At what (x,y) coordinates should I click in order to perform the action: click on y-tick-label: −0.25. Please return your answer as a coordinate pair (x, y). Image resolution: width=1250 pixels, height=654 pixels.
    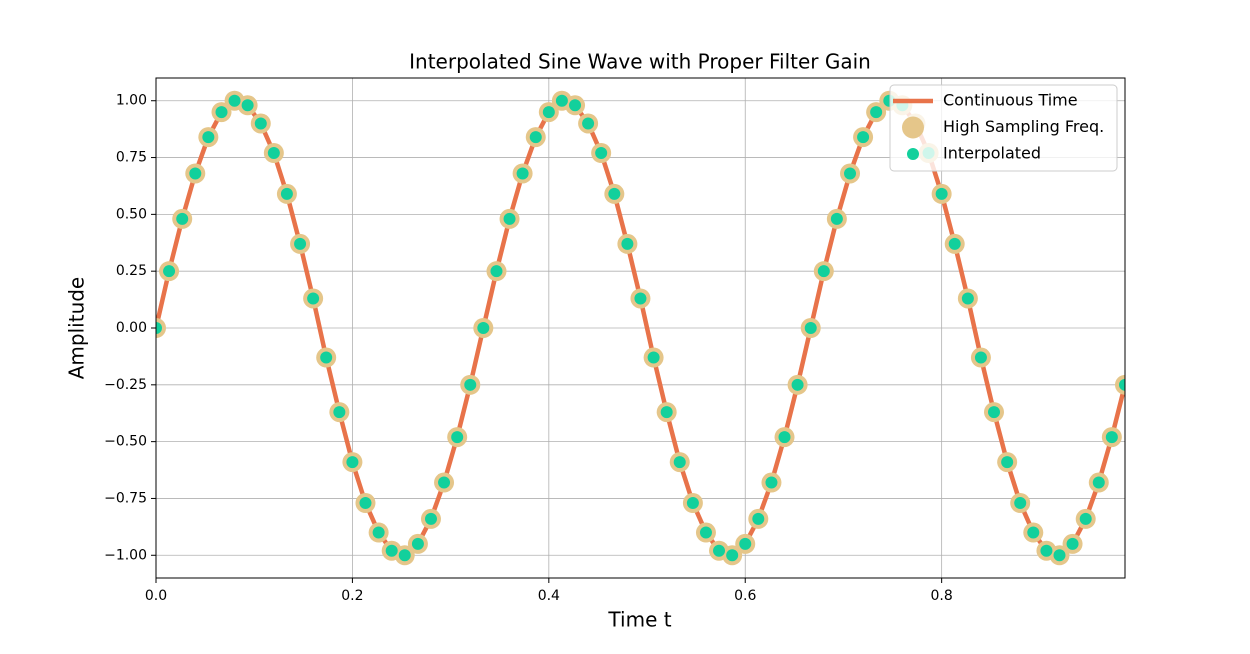
    Looking at the image, I should click on (125, 385).